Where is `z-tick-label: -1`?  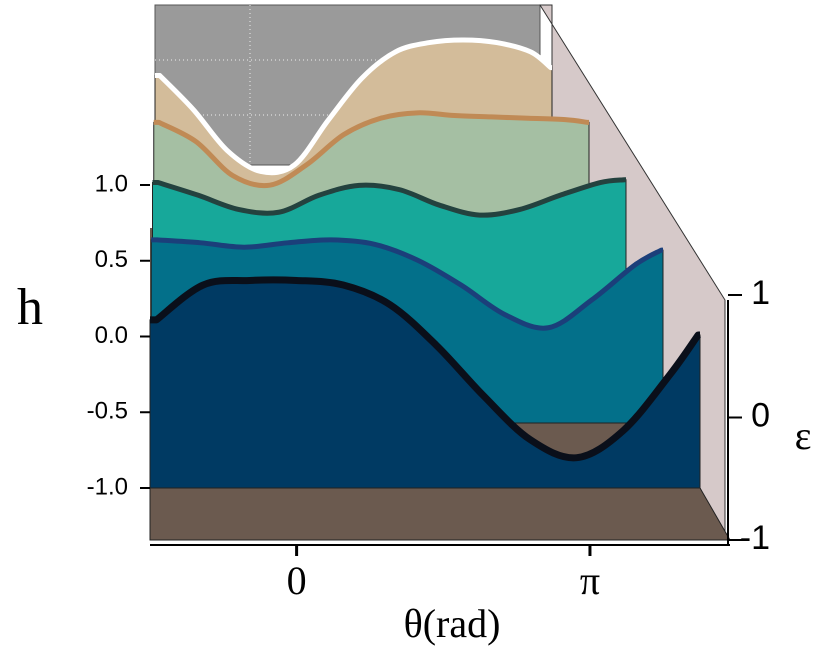
z-tick-label: -1 is located at coordinates (755, 538).